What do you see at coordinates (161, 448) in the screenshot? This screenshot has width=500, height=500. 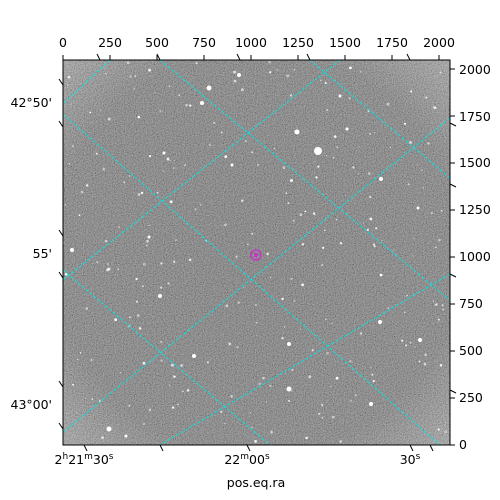 I see `ra-tick` at bounding box center [161, 448].